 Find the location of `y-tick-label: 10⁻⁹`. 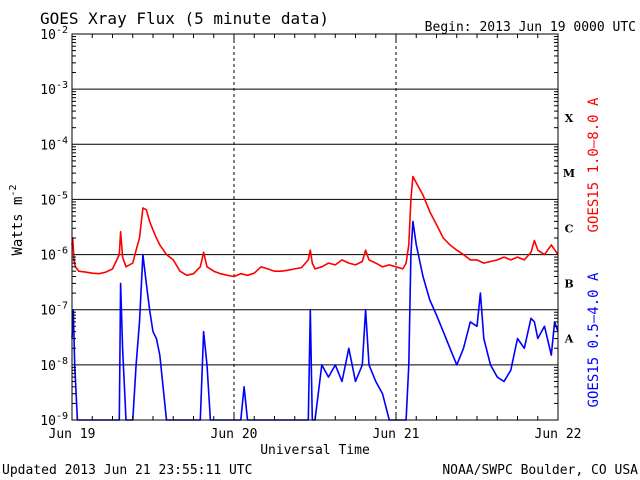

y-tick-label: 10⁻⁹ is located at coordinates (54, 420).